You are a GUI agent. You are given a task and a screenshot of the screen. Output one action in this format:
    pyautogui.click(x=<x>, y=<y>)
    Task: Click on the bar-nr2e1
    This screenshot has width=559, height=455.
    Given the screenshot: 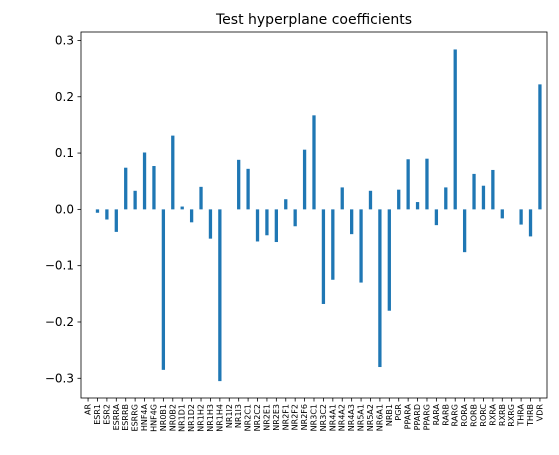 What is the action you would take?
    pyautogui.click(x=267, y=222)
    